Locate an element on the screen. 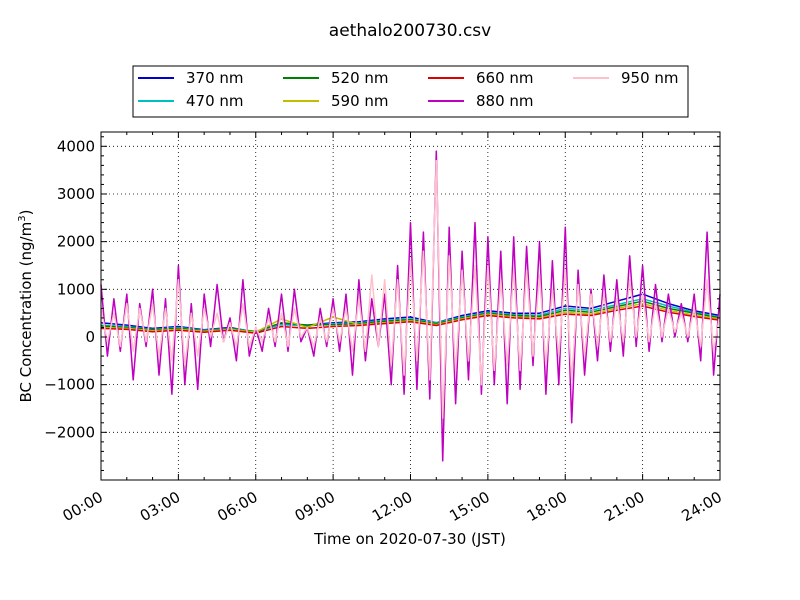 The width and height of the screenshot is (800, 600). y-tick-label: −2000 is located at coordinates (69, 432).